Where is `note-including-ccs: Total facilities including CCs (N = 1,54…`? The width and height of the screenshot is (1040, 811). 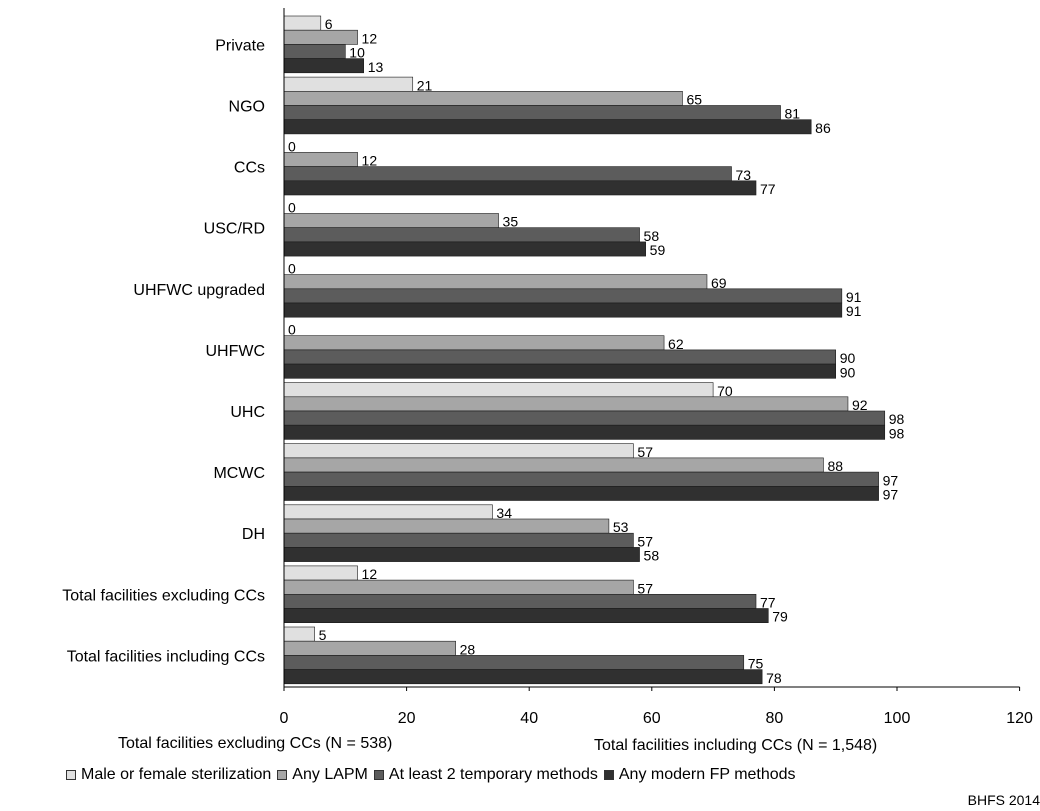 note-including-ccs: Total facilities including CCs (N = 1,54… is located at coordinates (736, 745).